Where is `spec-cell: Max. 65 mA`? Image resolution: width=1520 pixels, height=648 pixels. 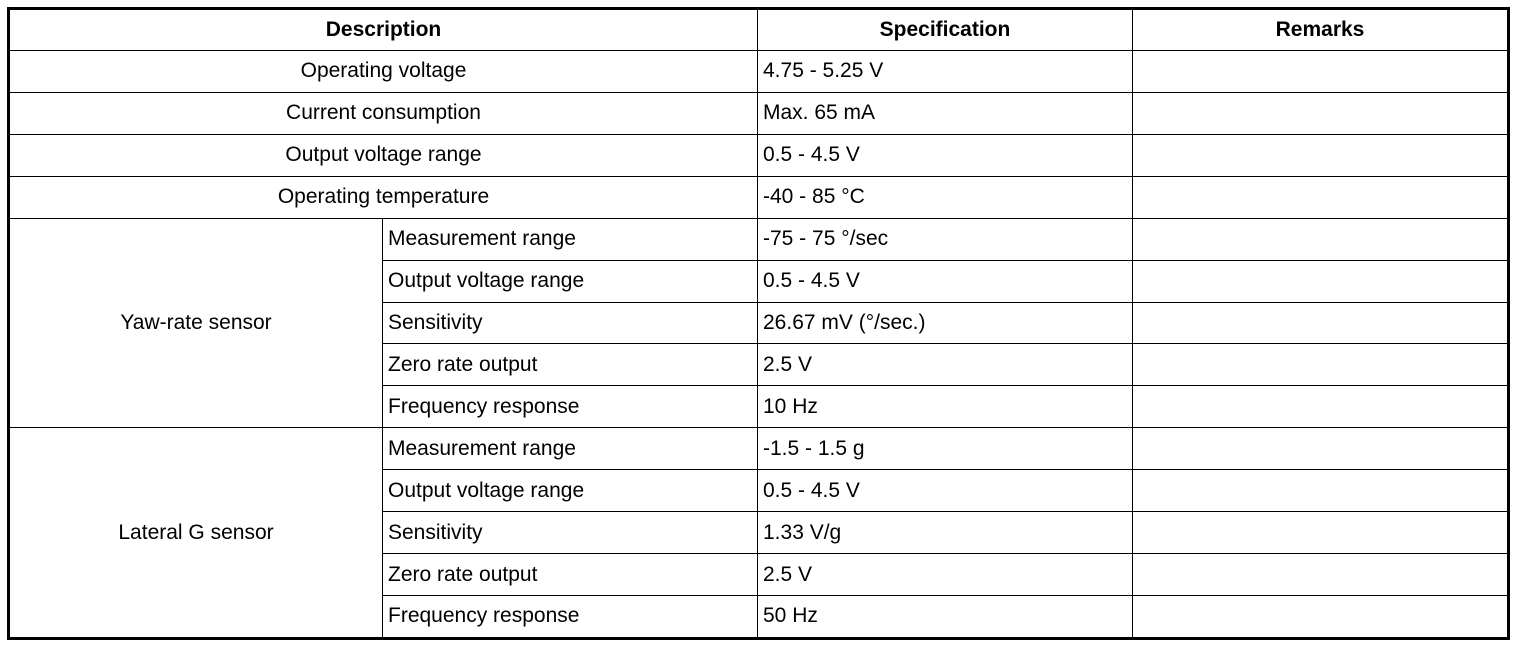 spec-cell: Max. 65 mA is located at coordinates (945, 113).